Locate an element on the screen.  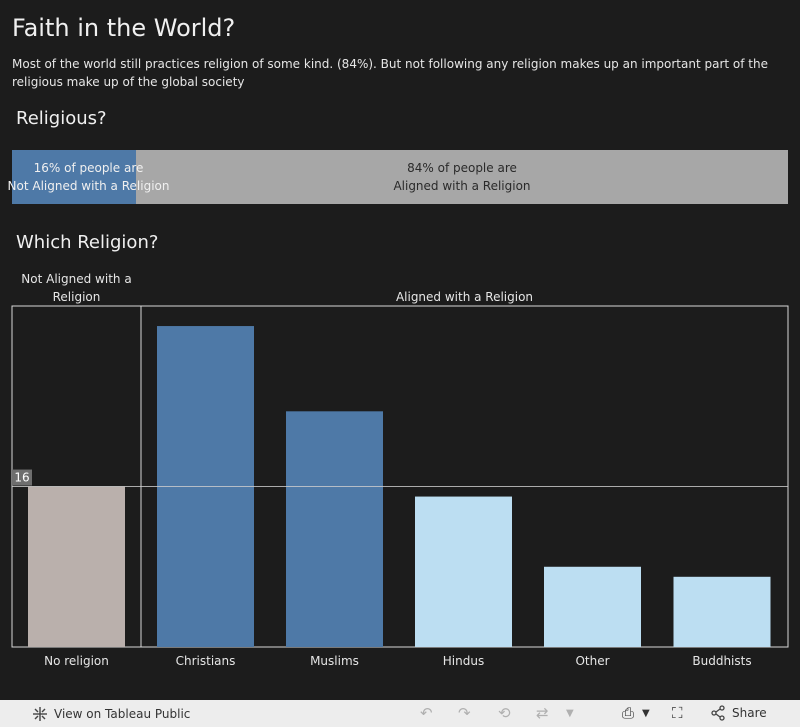
reference-label-box is located at coordinates (22, 477).